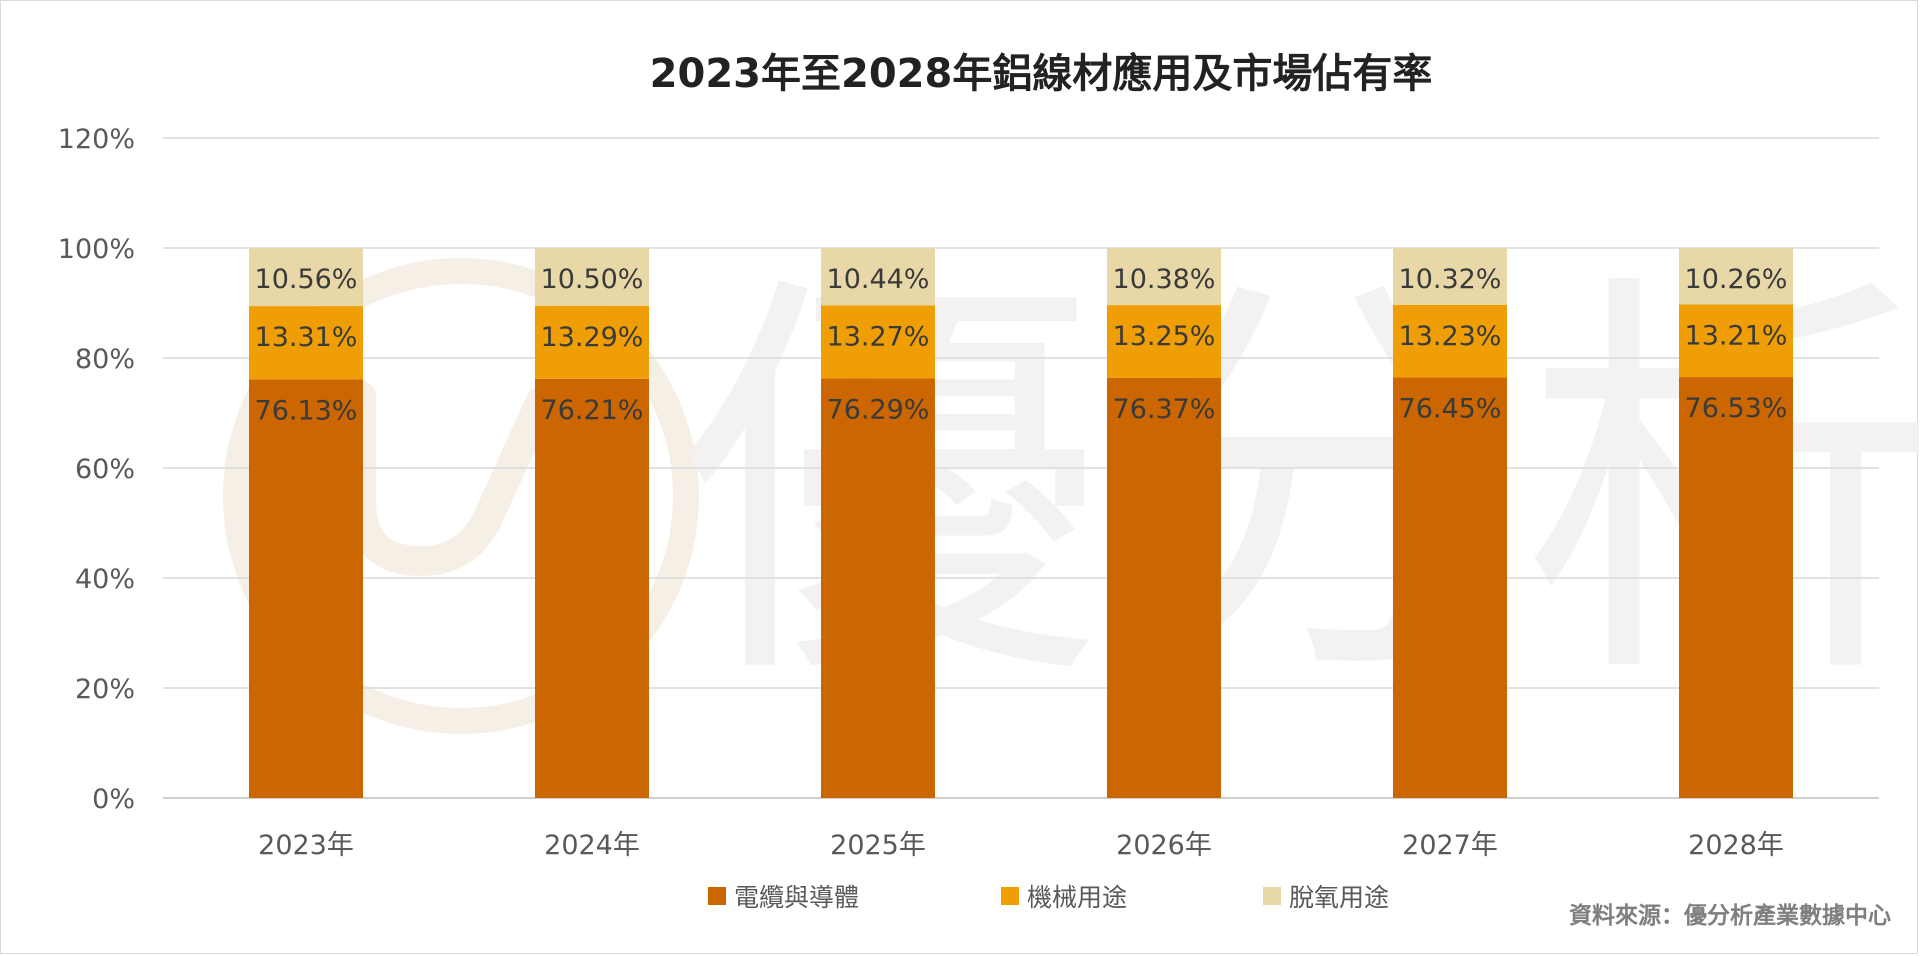  What do you see at coordinates (1450, 279) in the screenshot?
I see `data-label: 10.32%` at bounding box center [1450, 279].